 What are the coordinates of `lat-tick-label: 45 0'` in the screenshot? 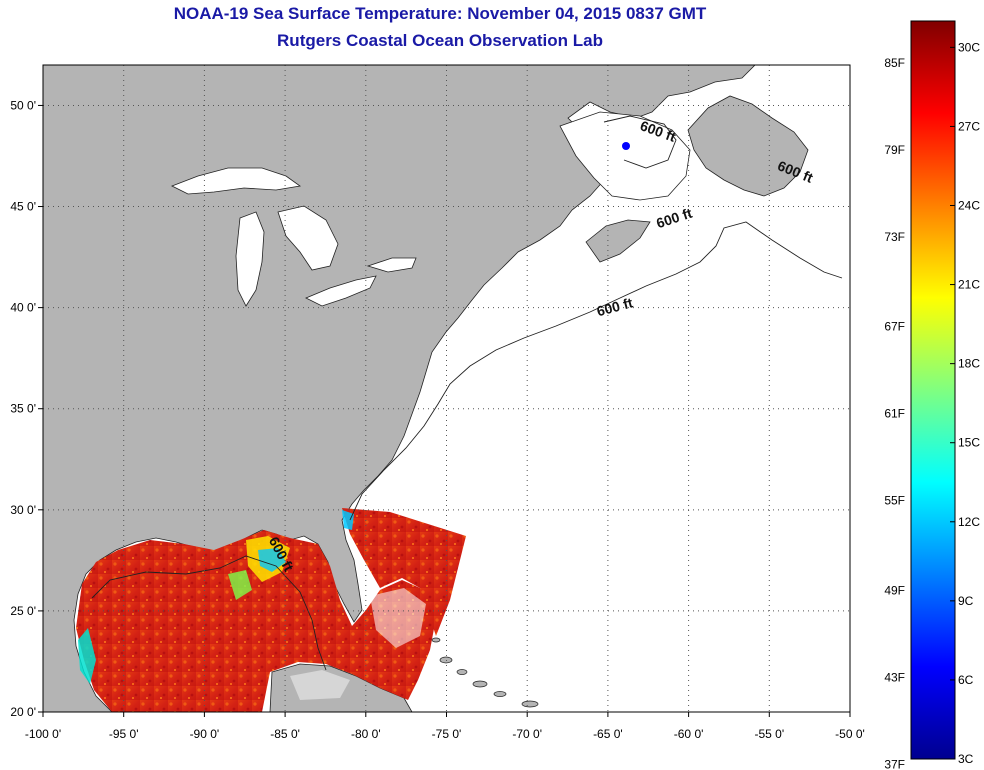 It's located at (23, 207).